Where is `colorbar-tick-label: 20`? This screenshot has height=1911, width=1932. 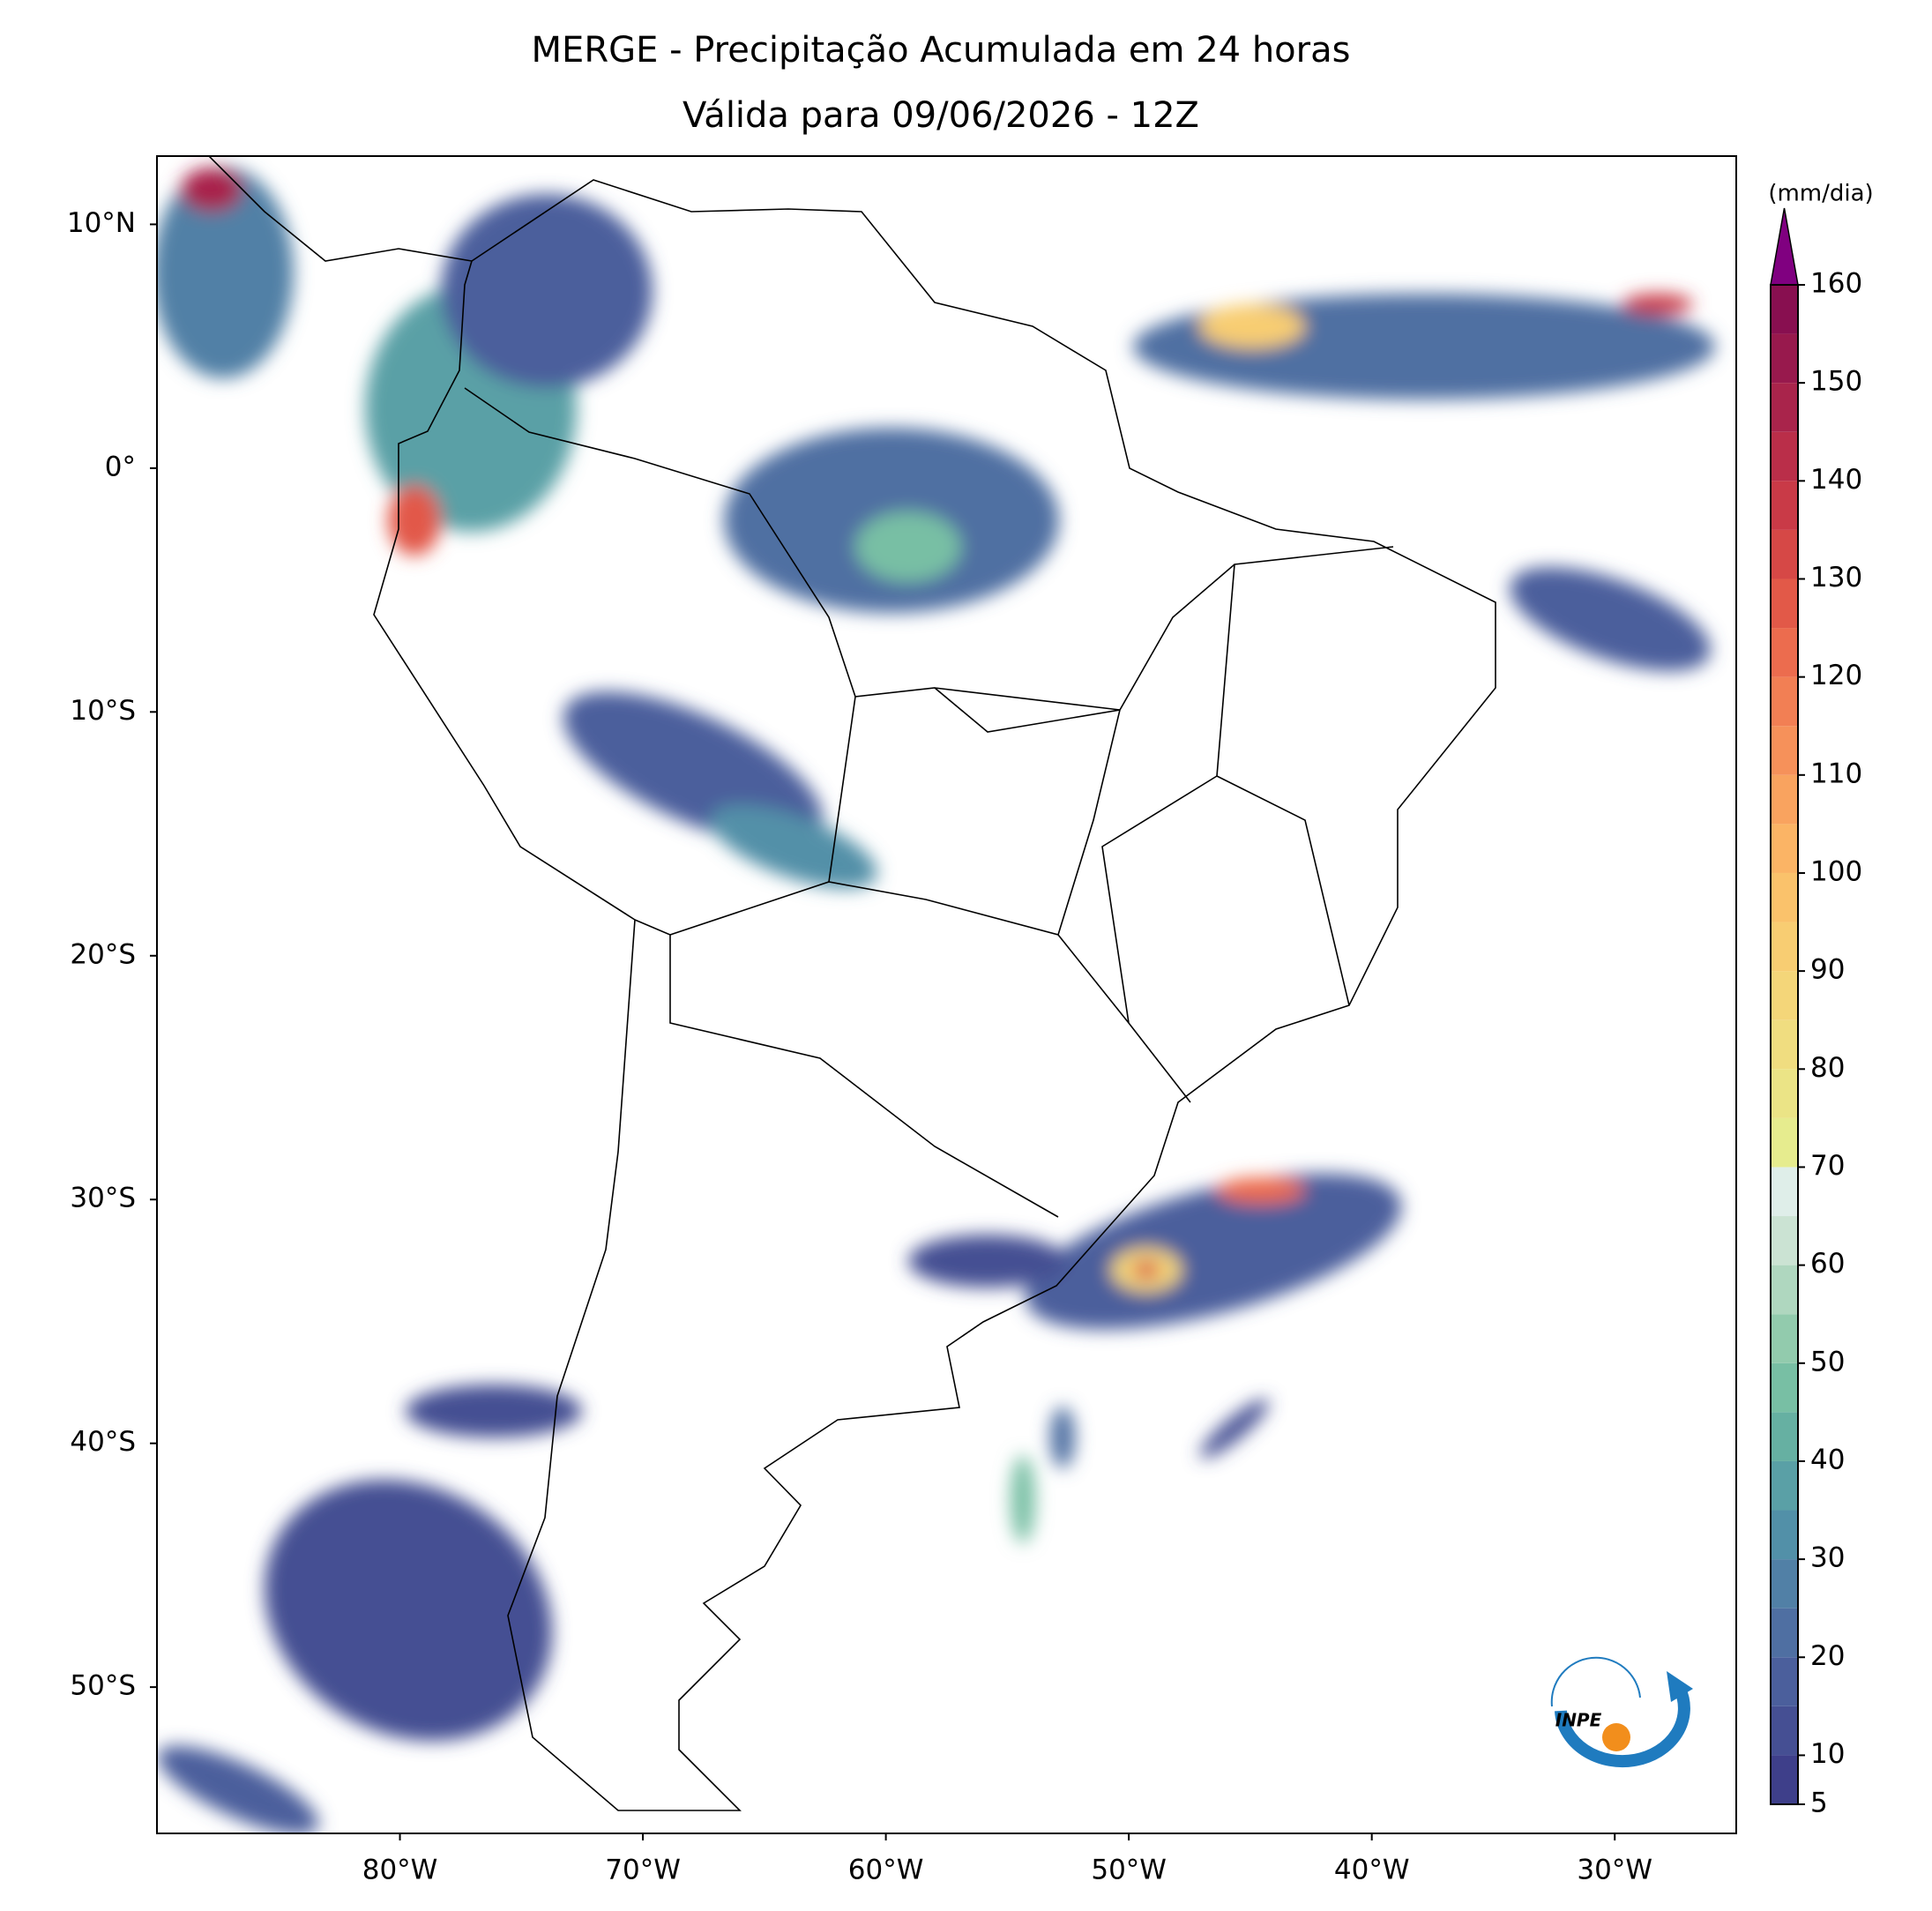 colorbar-tick-label: 20 is located at coordinates (1827, 1656).